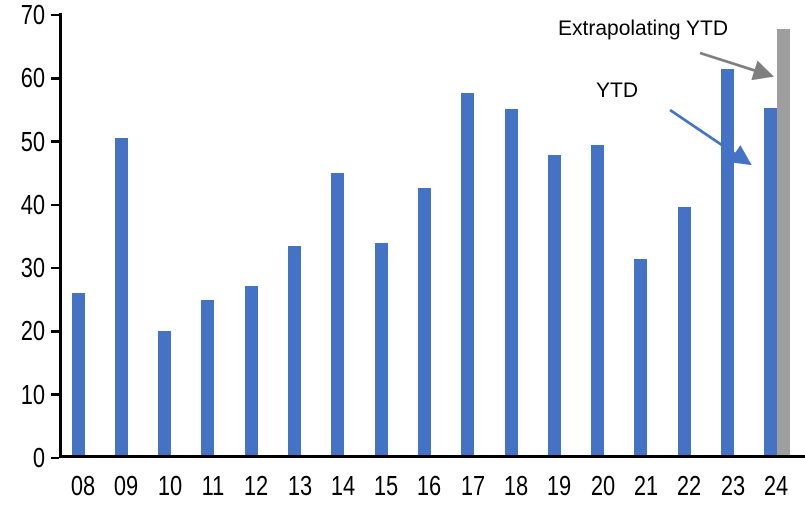 The image size is (805, 507). I want to click on x-tick-label-24: 24, so click(775, 485).